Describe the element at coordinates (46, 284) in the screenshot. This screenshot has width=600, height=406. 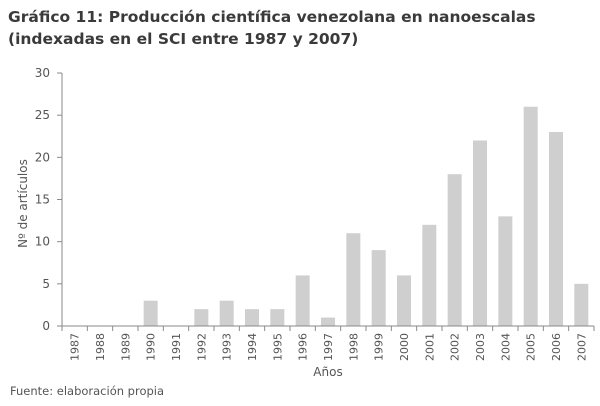
I see `y-tick-label-5: 5` at that location.